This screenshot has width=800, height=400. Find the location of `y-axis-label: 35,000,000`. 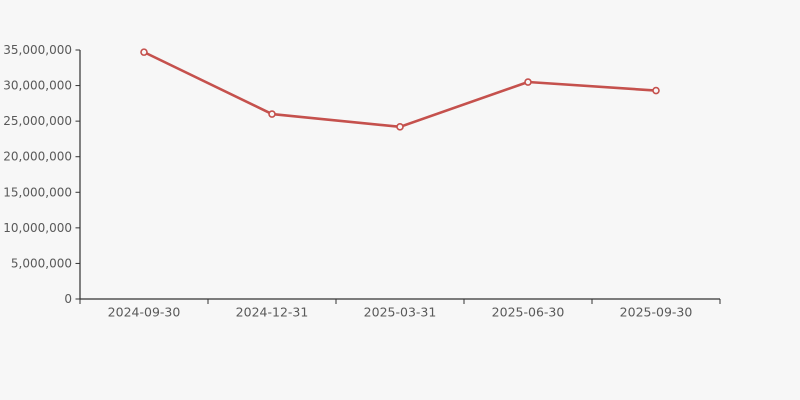

y-axis-label: 35,000,000 is located at coordinates (37, 50).